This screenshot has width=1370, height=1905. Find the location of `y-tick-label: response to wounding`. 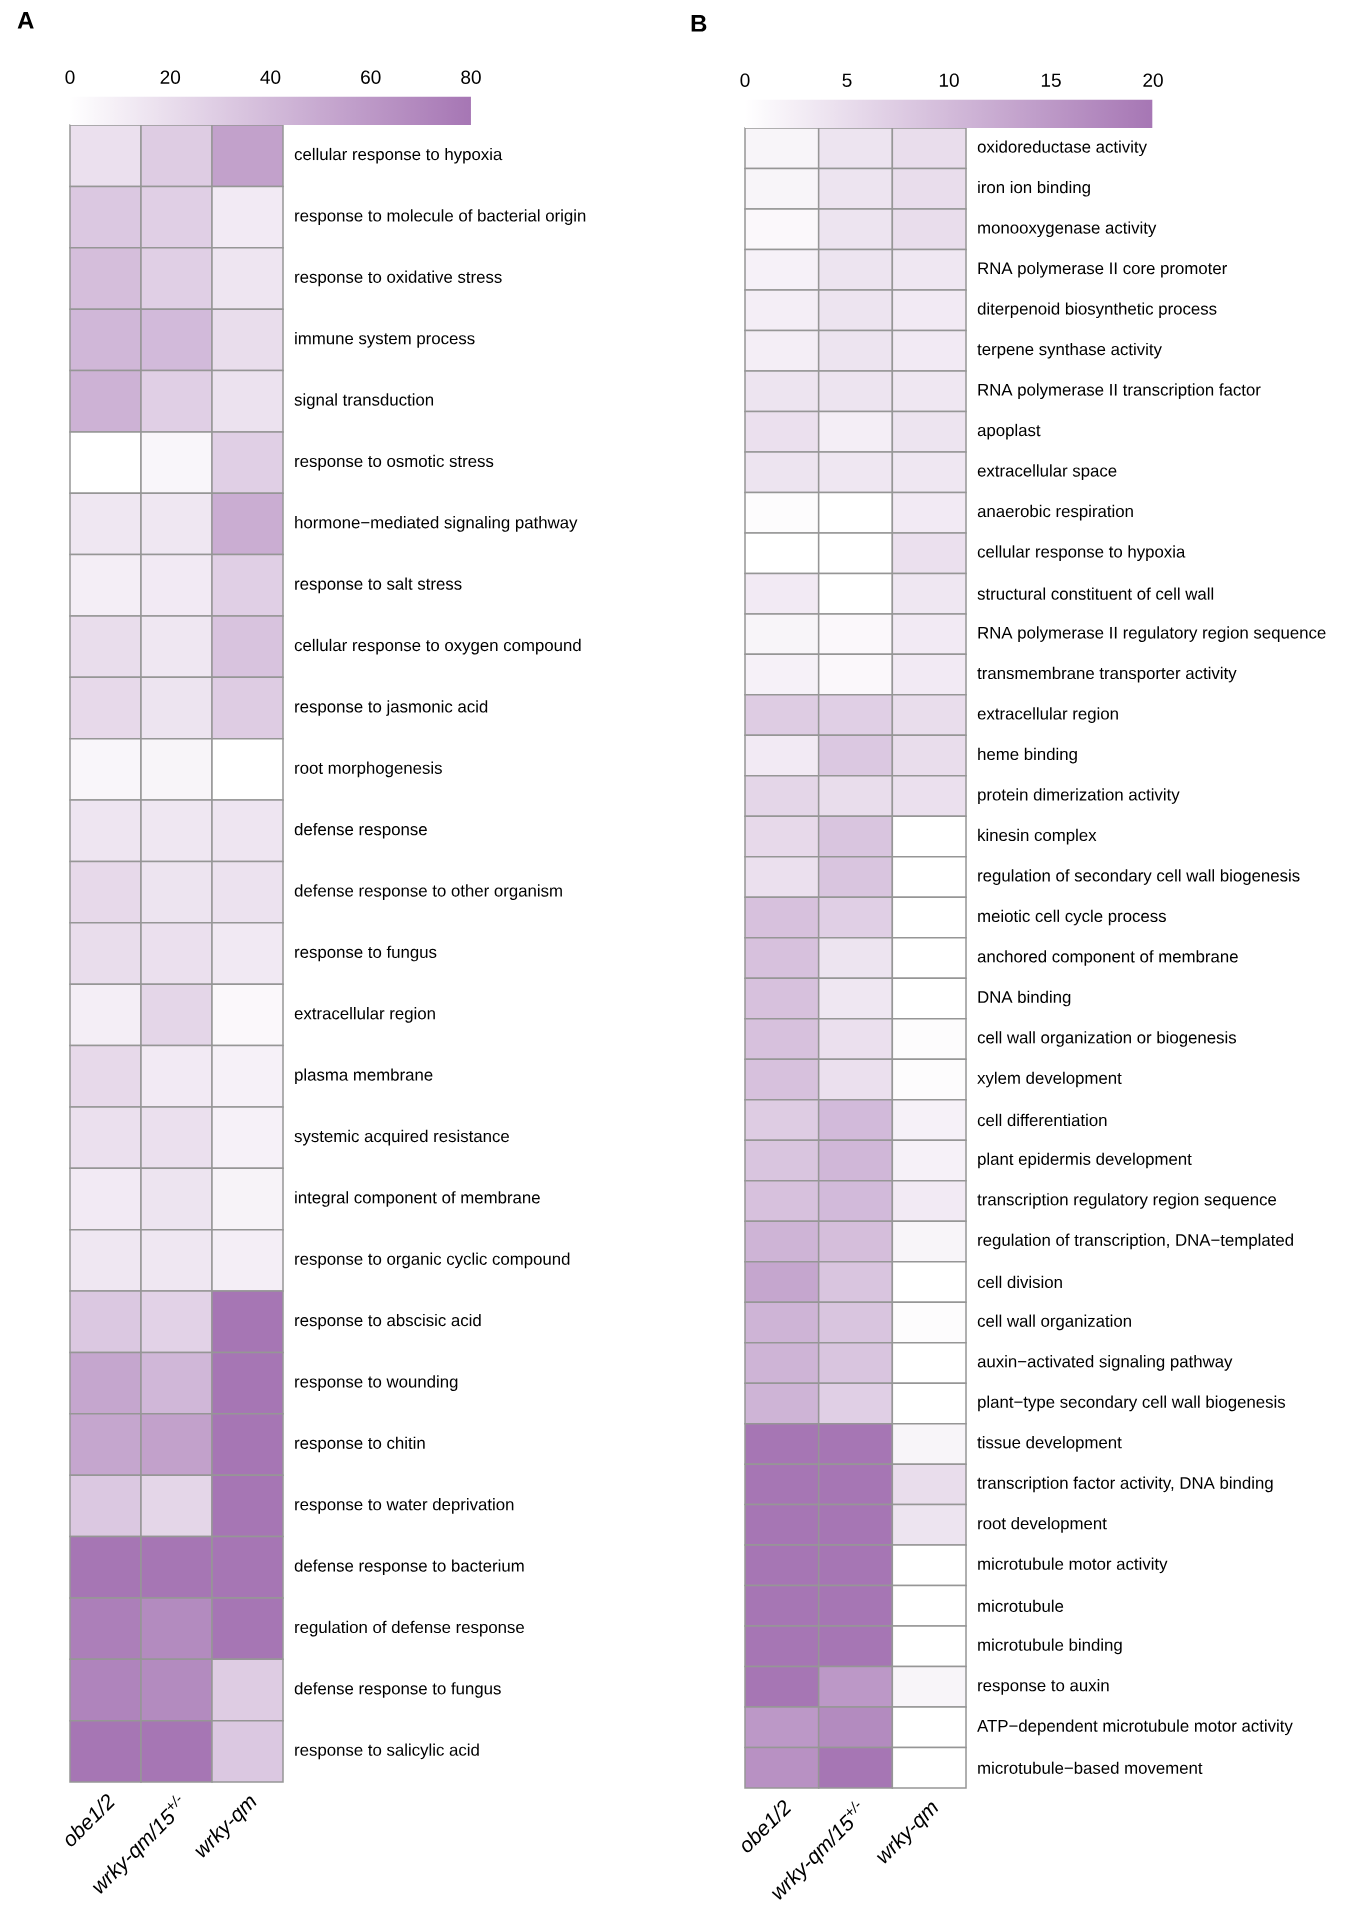

y-tick-label: response to wounding is located at coordinates (376, 1383).